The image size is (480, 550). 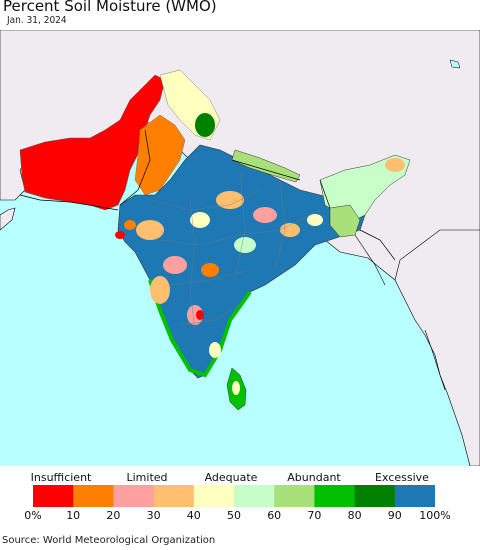 I want to click on legend-tick: 50, so click(x=234, y=515).